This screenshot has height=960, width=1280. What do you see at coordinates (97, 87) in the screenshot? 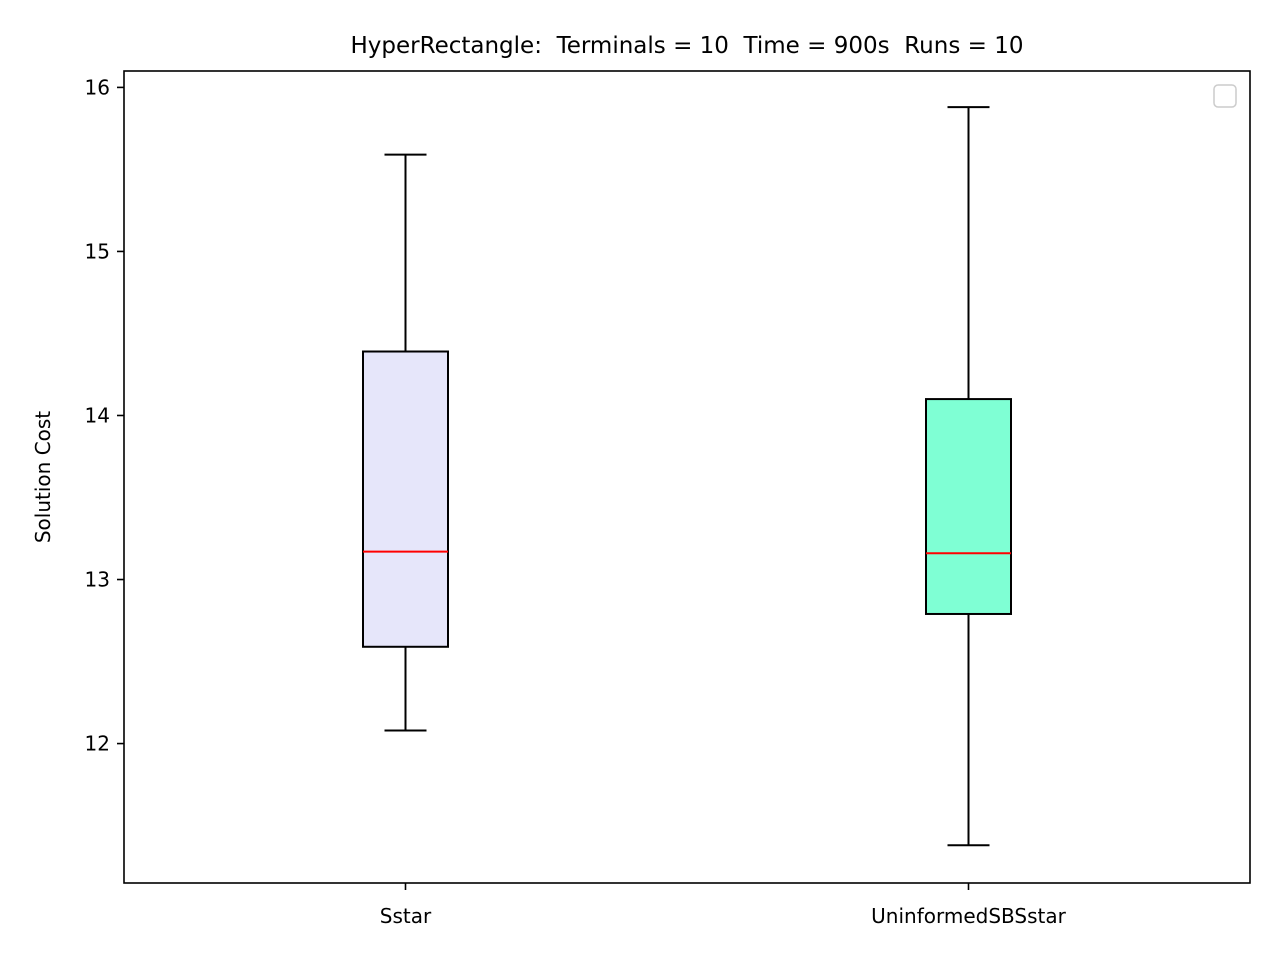
I see `y-tick-label: 16` at bounding box center [97, 87].